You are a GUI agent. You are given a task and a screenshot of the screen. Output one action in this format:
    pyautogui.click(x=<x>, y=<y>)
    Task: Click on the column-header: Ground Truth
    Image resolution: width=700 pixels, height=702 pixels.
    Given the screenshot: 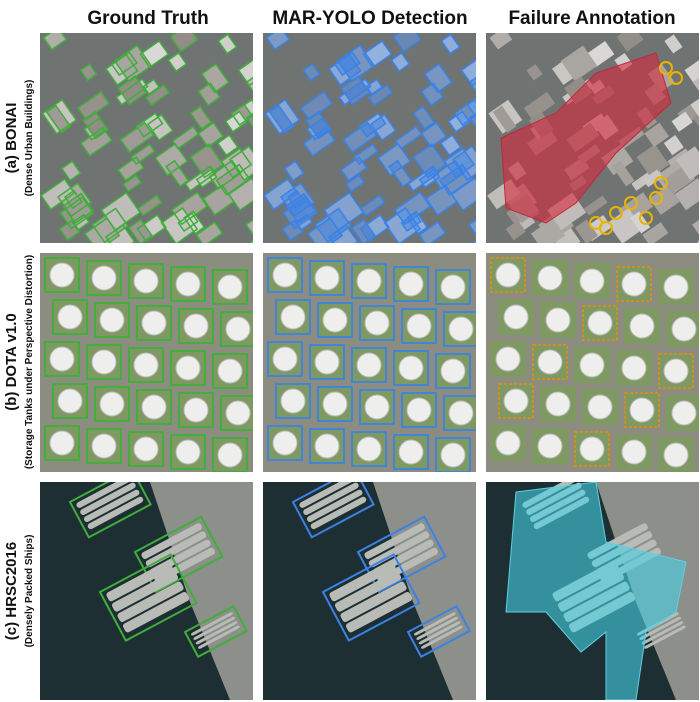 What is the action you would take?
    pyautogui.click(x=147, y=18)
    